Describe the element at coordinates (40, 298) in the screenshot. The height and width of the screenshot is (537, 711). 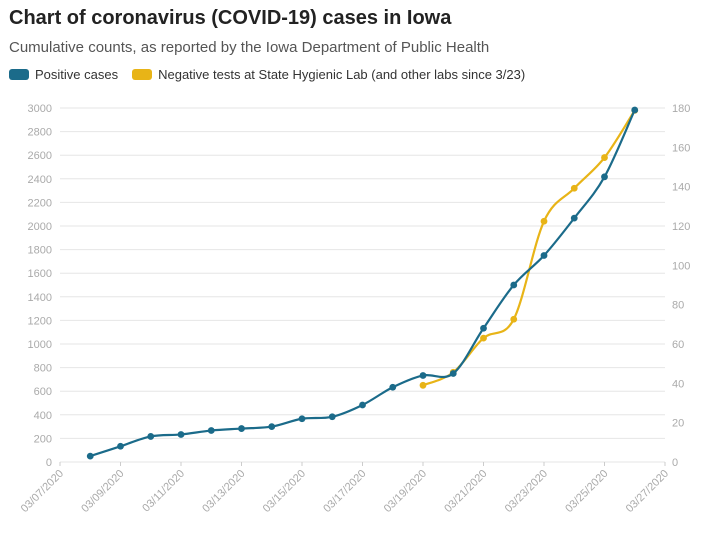
I see `y-left-tick-label: 1400` at that location.